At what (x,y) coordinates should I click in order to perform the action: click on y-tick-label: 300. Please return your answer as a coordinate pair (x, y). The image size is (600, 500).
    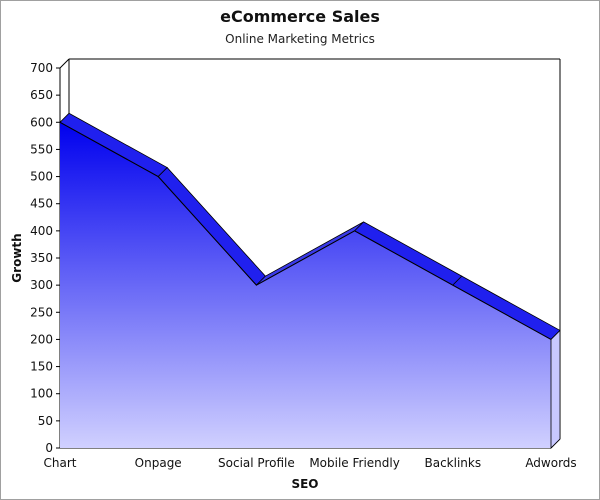
    Looking at the image, I should click on (41, 285).